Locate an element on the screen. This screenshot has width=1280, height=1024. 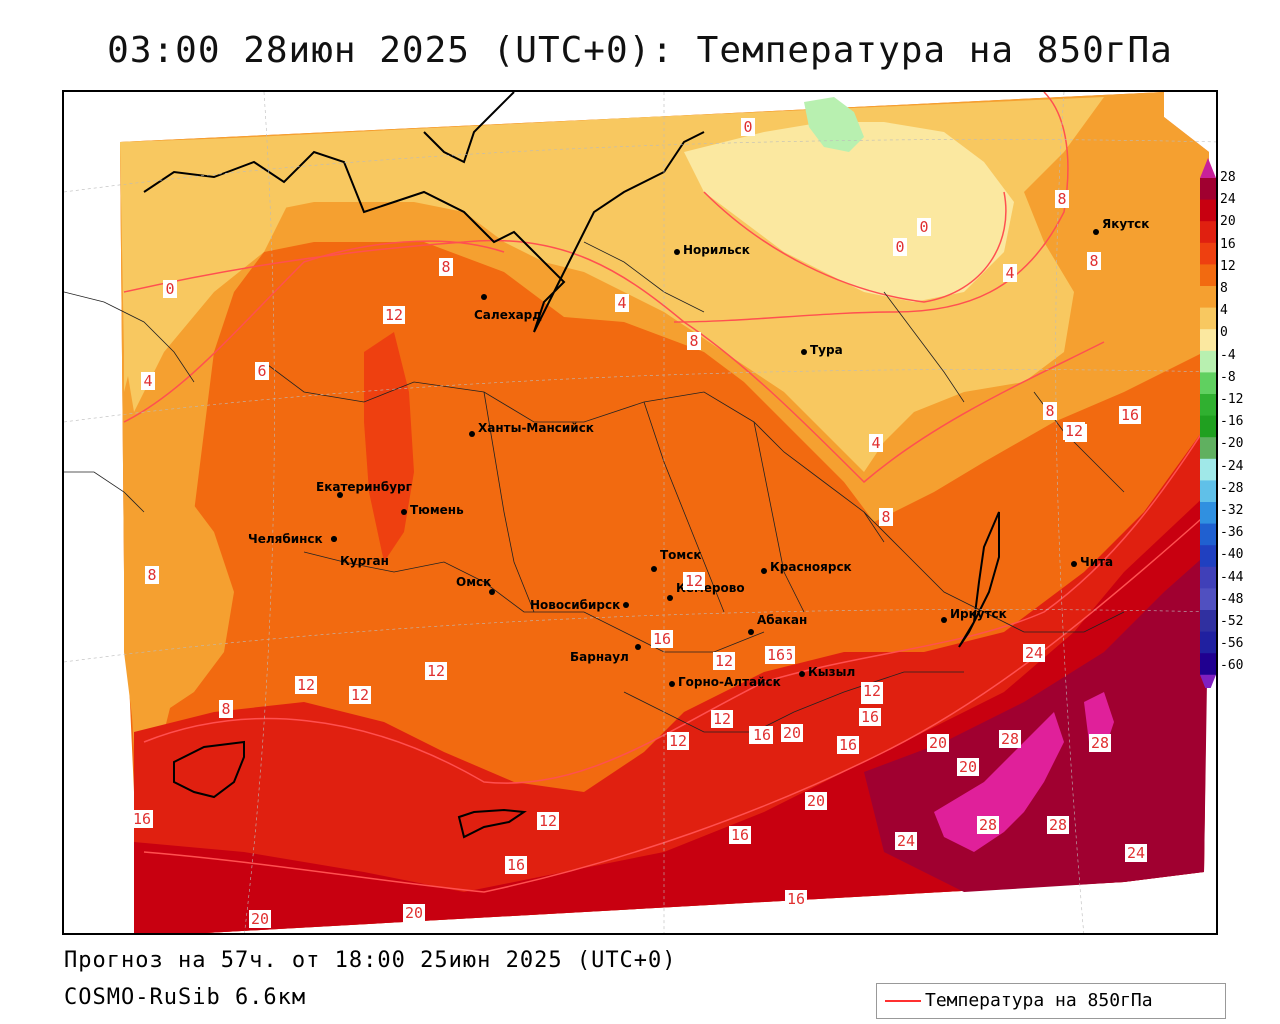
colorbar-level-label: -60 is located at coordinates (1232, 666).